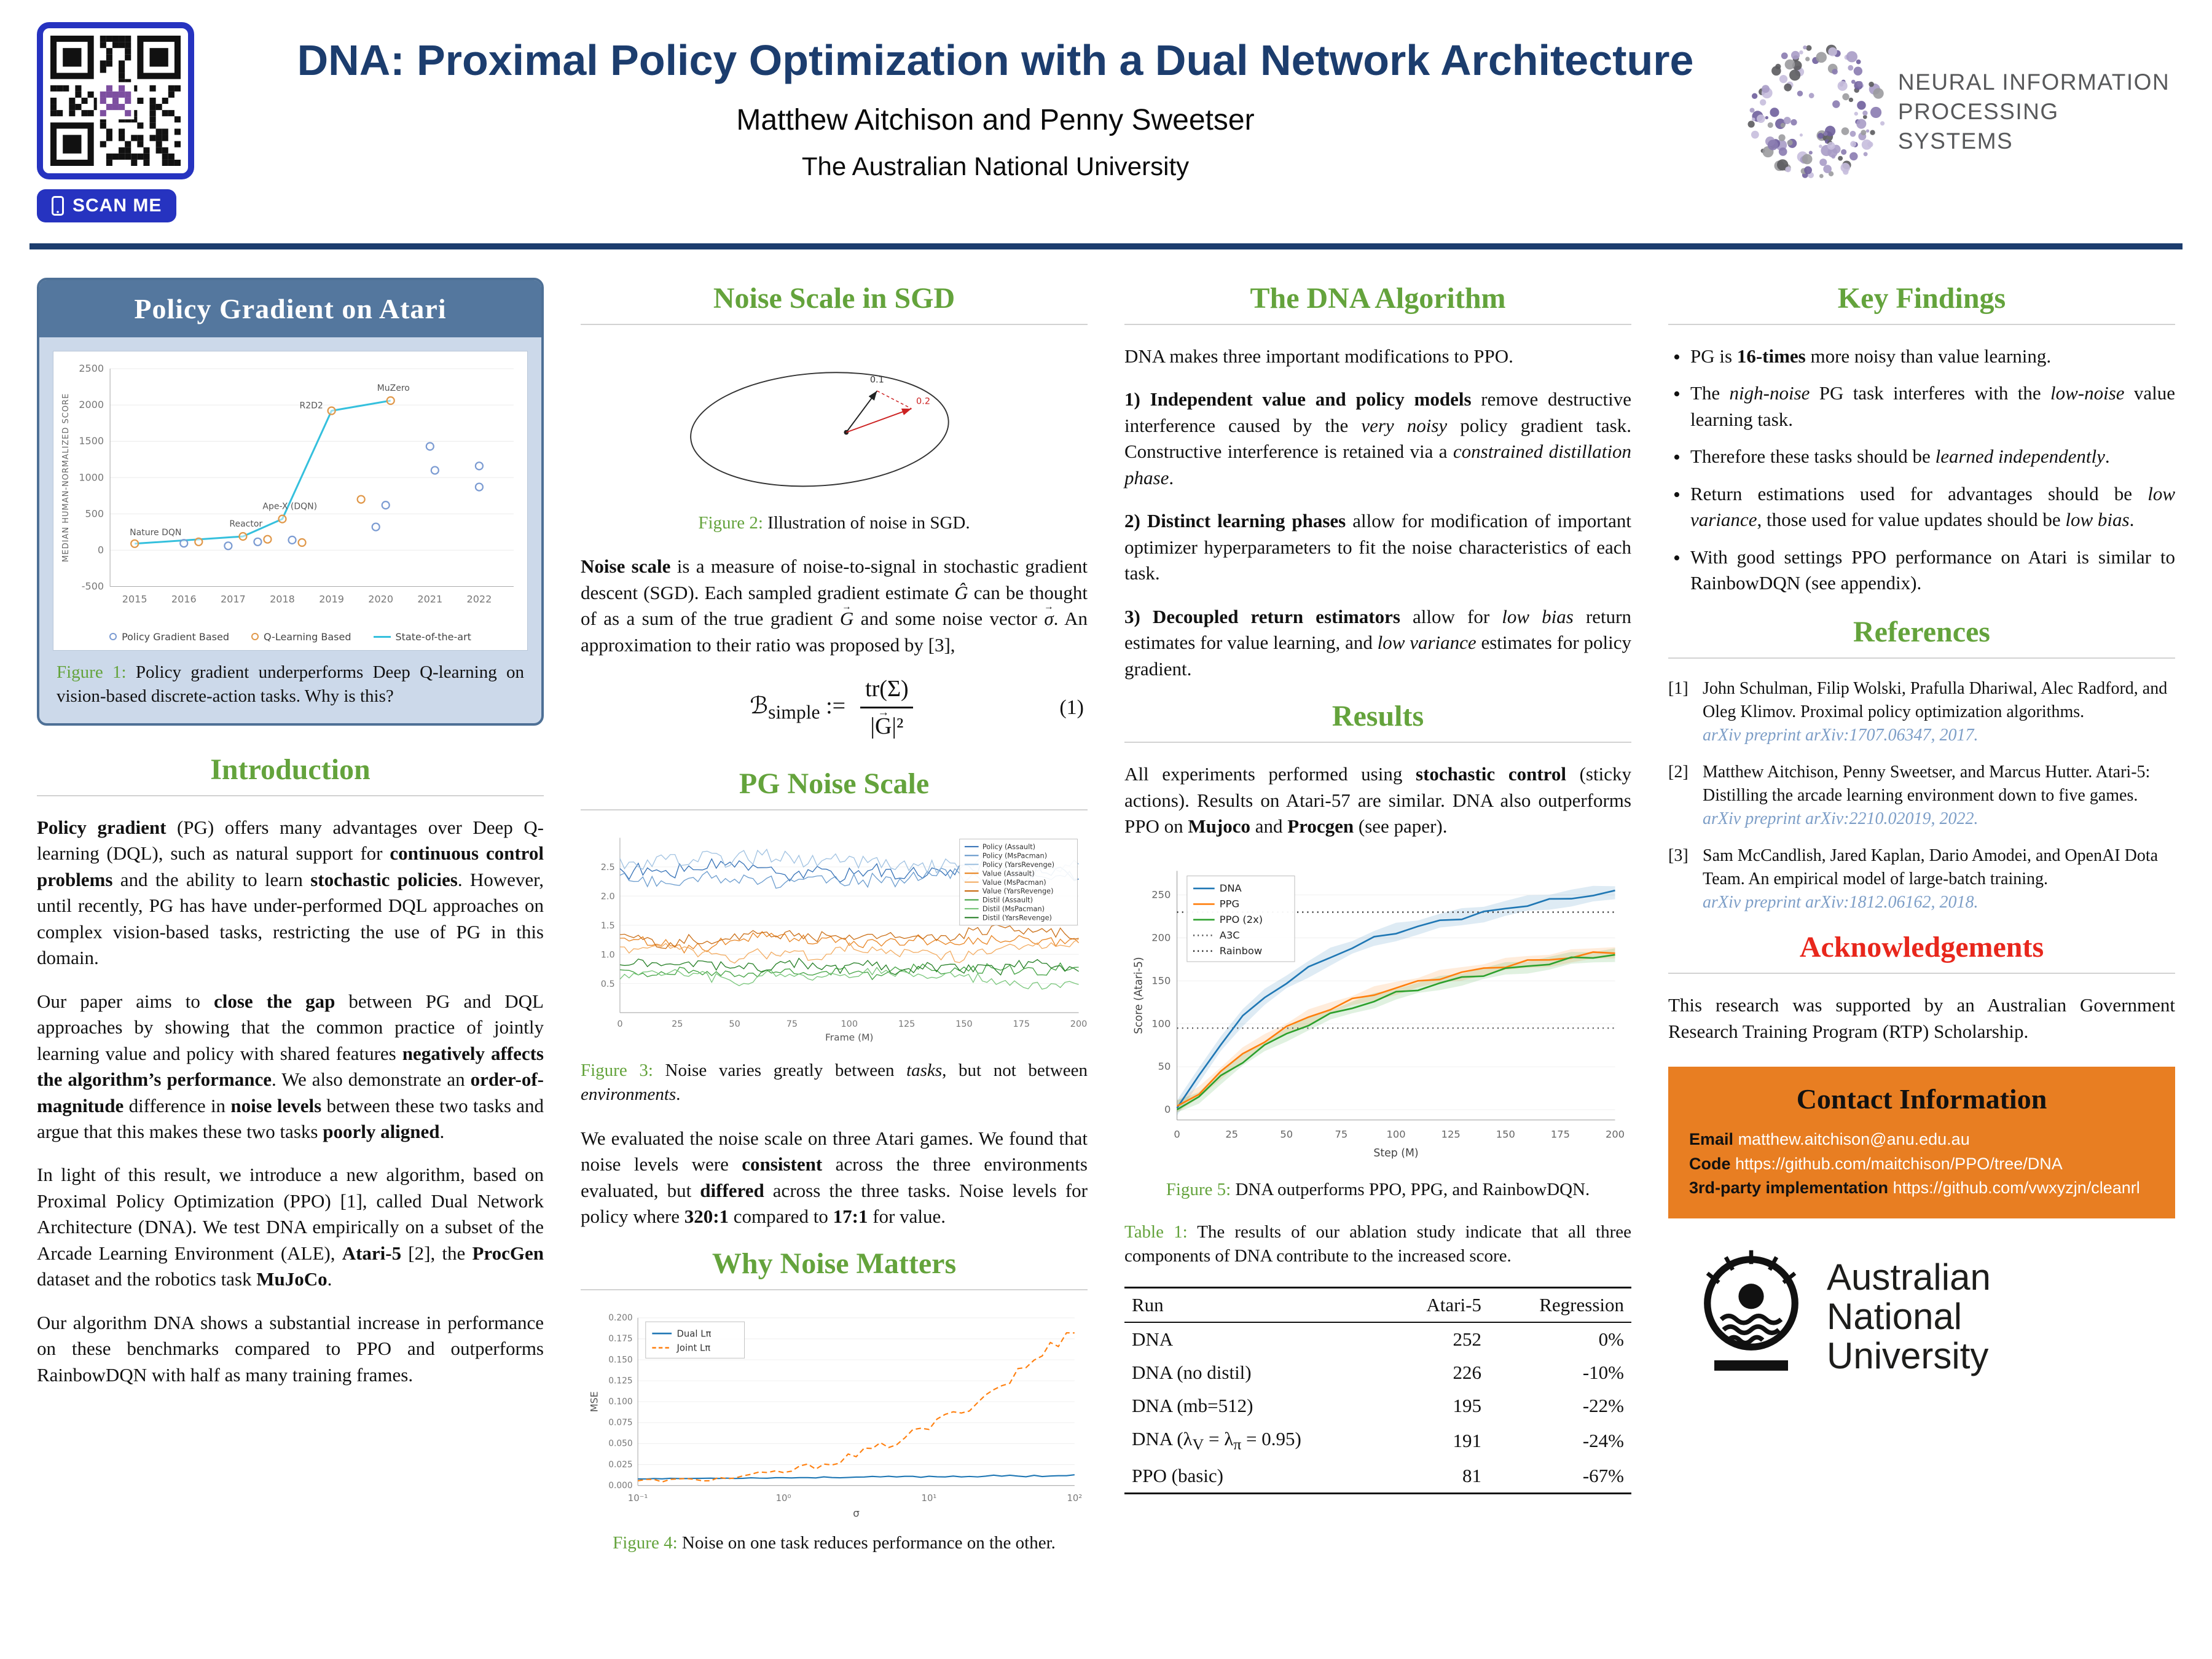 Image resolution: width=2212 pixels, height=1659 pixels. I want to click on arxiv-link: arXiv preprint arXiv:2210.02019, 2022., so click(1841, 819).